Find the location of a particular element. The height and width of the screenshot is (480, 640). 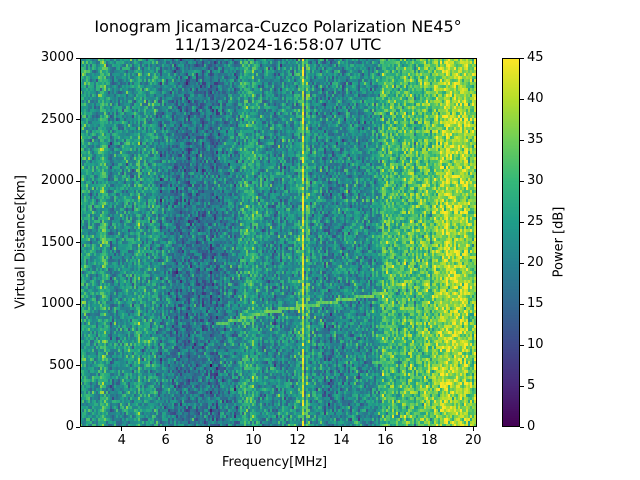

colorbar-tick-label: 45 is located at coordinates (535, 57).